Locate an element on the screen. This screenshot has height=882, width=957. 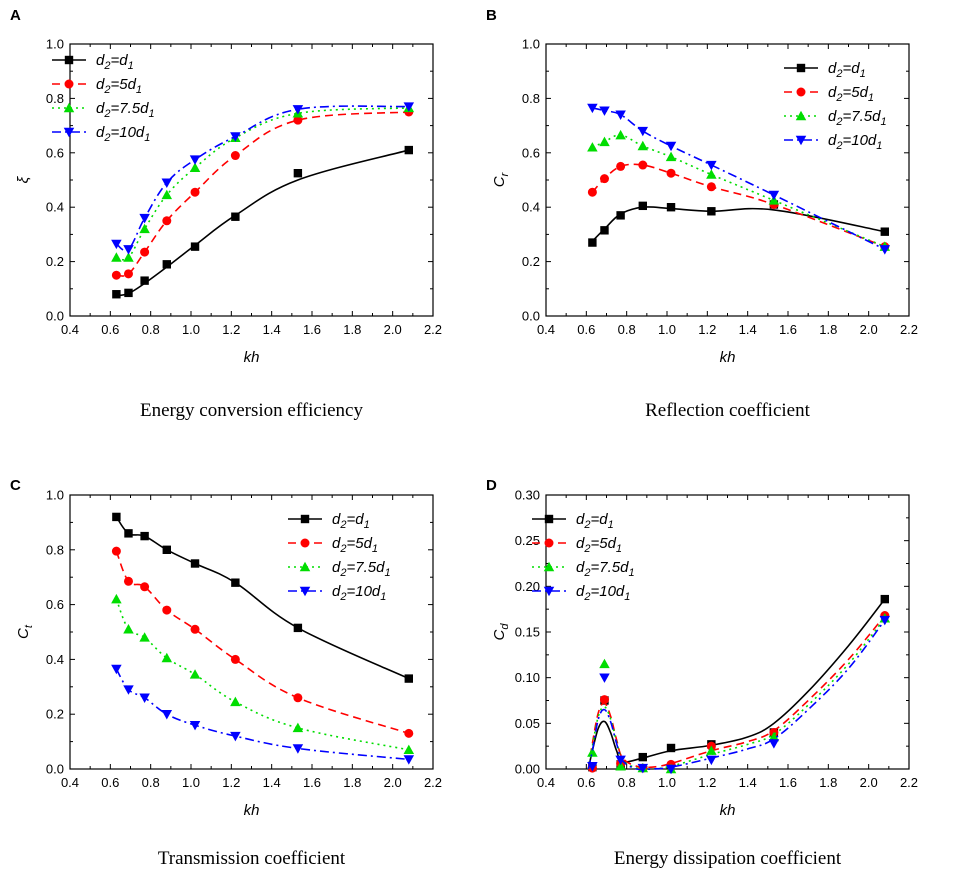
y-axis-label: Ct is located at coordinates (25, 631).